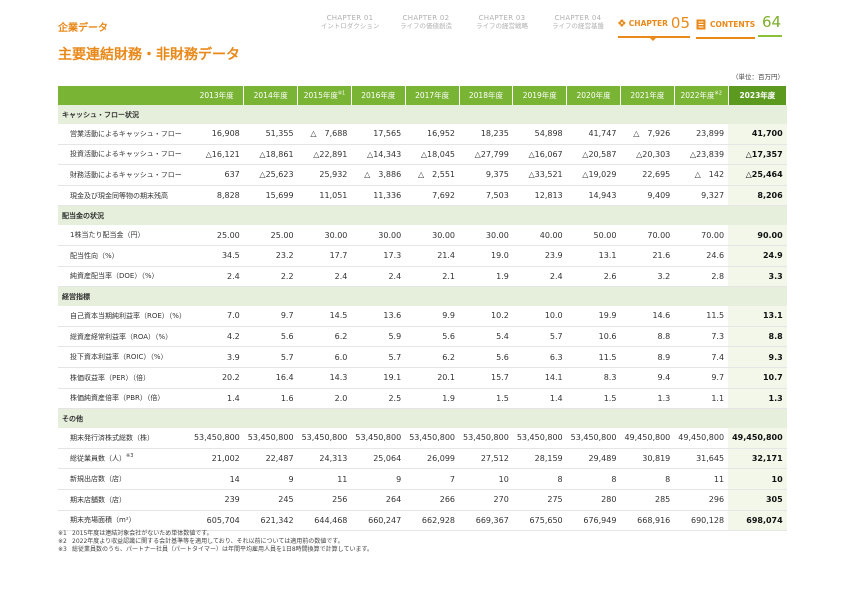 The height and width of the screenshot is (596, 842). Describe the element at coordinates (540, 95) in the screenshot. I see `year-header: 2019年度` at that location.